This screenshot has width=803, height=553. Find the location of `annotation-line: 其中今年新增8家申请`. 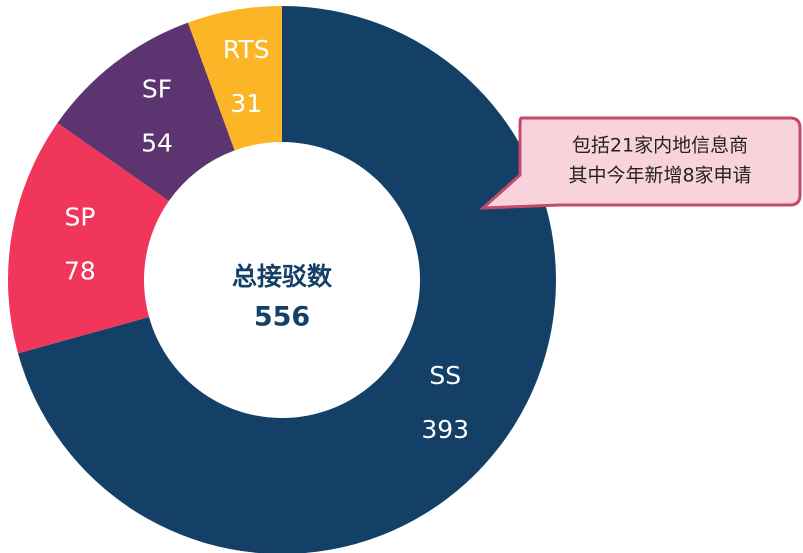

annotation-line: 其中今年新增8家申请 is located at coordinates (659, 176).